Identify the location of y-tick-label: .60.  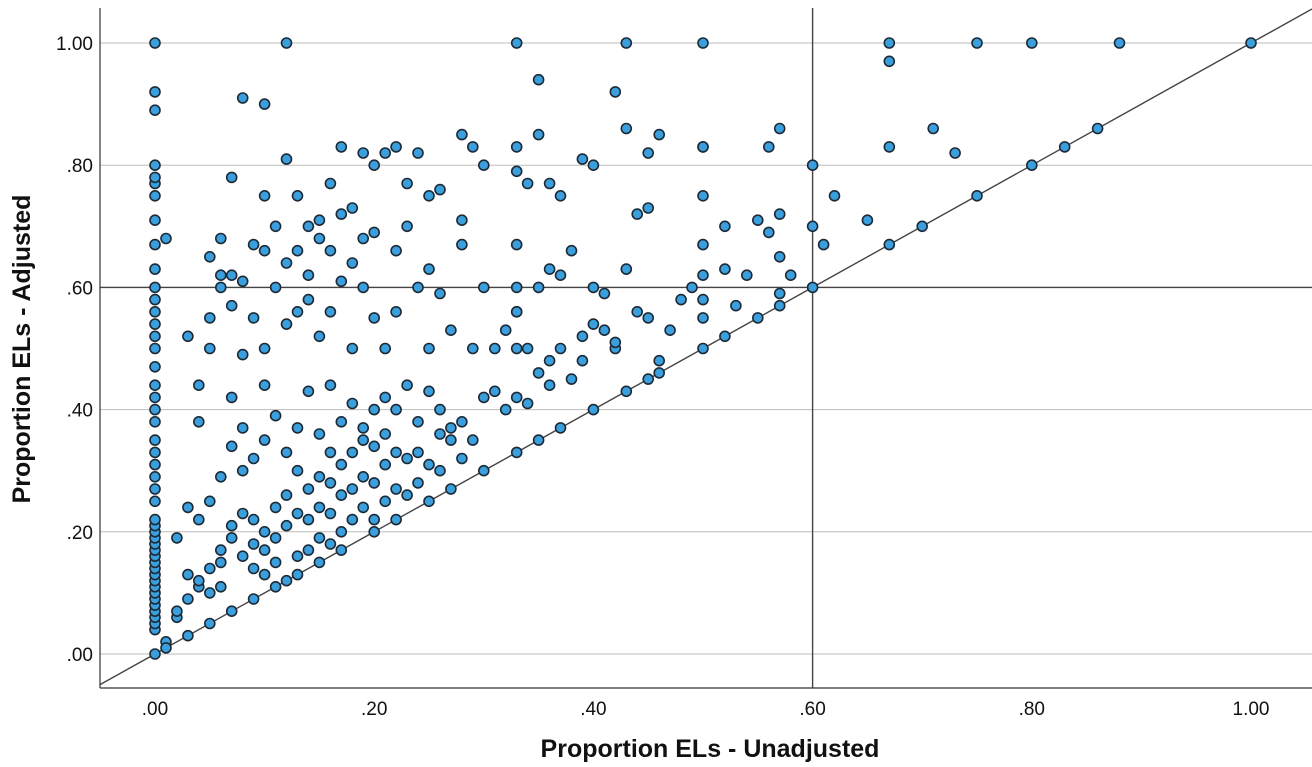
(80, 288).